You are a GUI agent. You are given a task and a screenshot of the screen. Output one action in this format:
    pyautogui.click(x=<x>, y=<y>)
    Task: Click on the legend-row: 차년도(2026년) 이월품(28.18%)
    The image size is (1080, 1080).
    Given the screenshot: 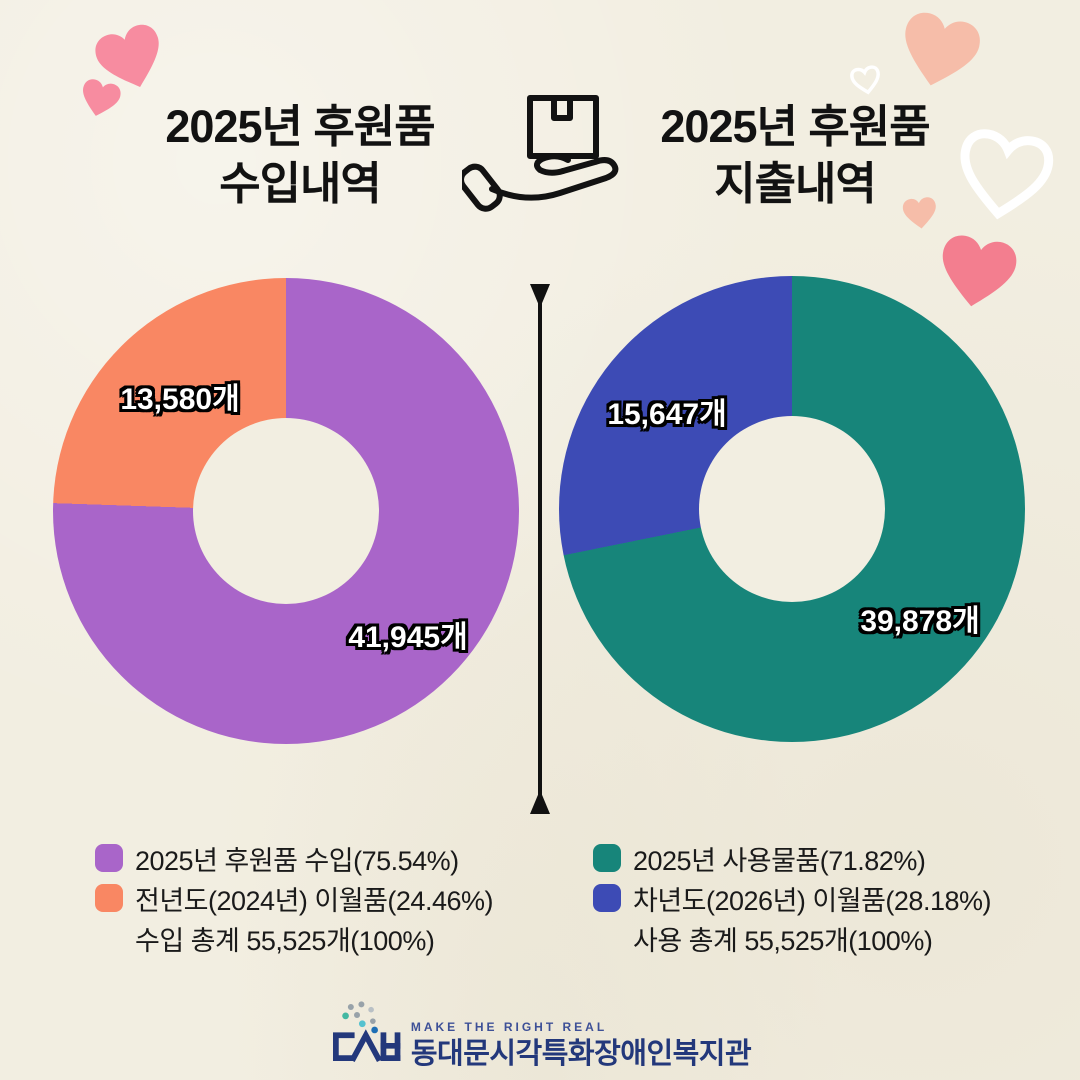 What is the action you would take?
    pyautogui.click(x=792, y=899)
    